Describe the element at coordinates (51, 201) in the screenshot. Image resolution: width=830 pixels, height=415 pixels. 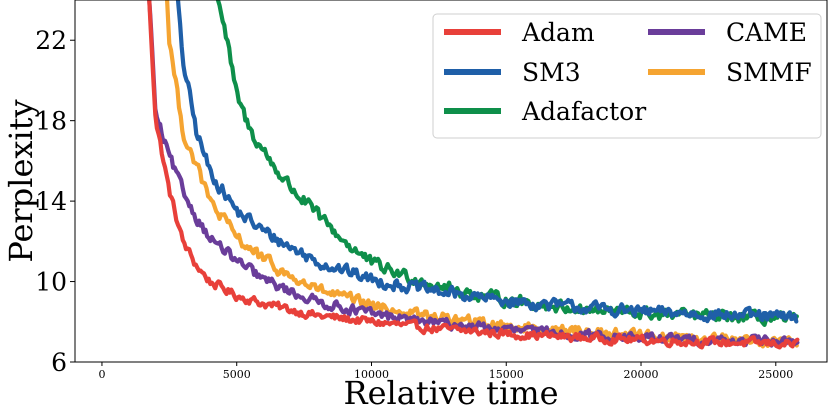
I see `y-tick-label: 14` at that location.